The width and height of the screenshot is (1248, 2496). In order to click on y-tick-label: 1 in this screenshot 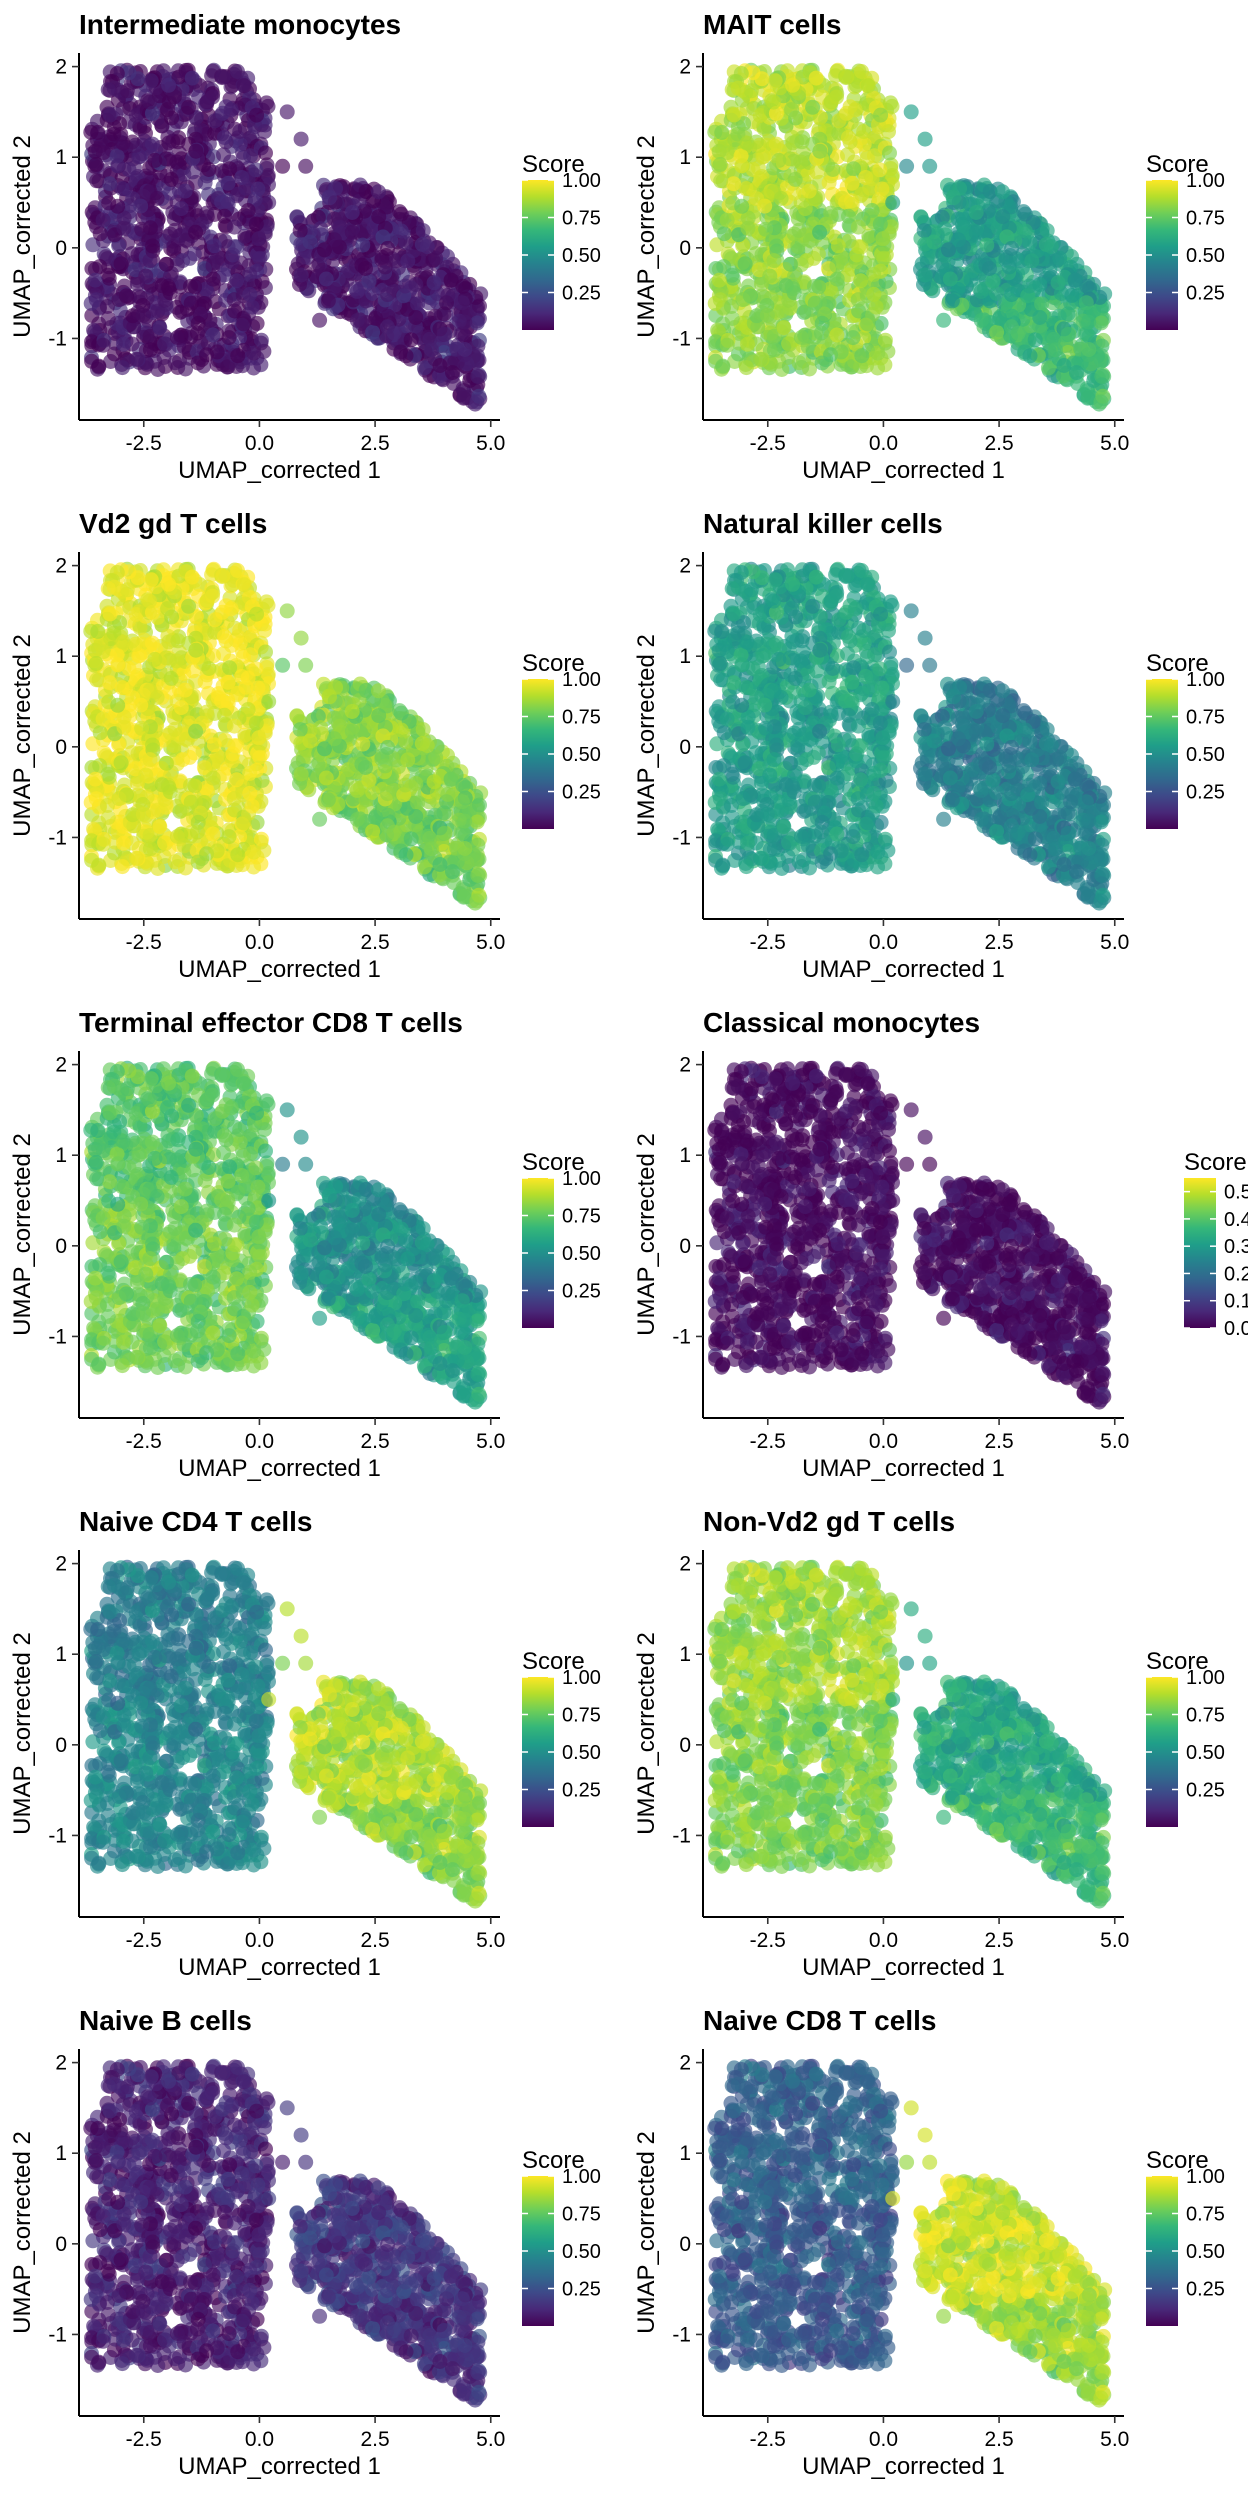, I will do `click(61, 157)`.